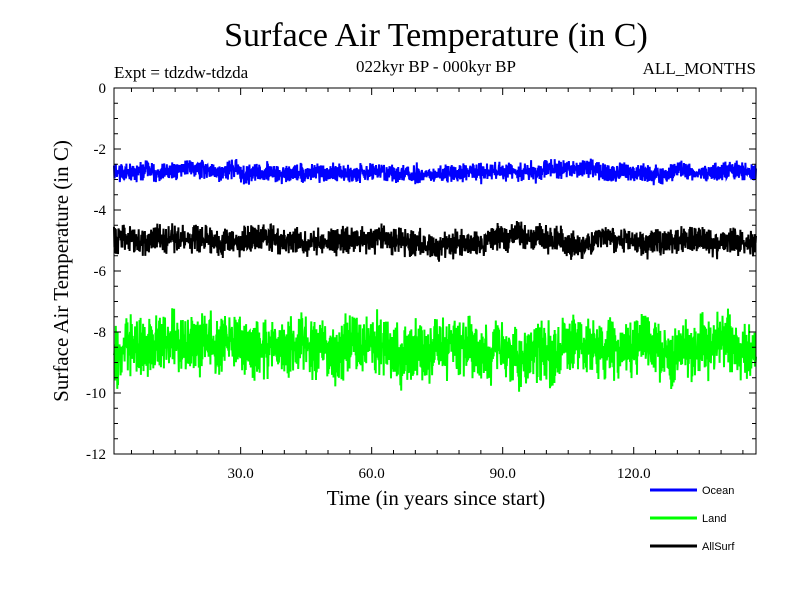 The height and width of the screenshot is (600, 800). I want to click on x-tick-label: 30.0, so click(241, 474).